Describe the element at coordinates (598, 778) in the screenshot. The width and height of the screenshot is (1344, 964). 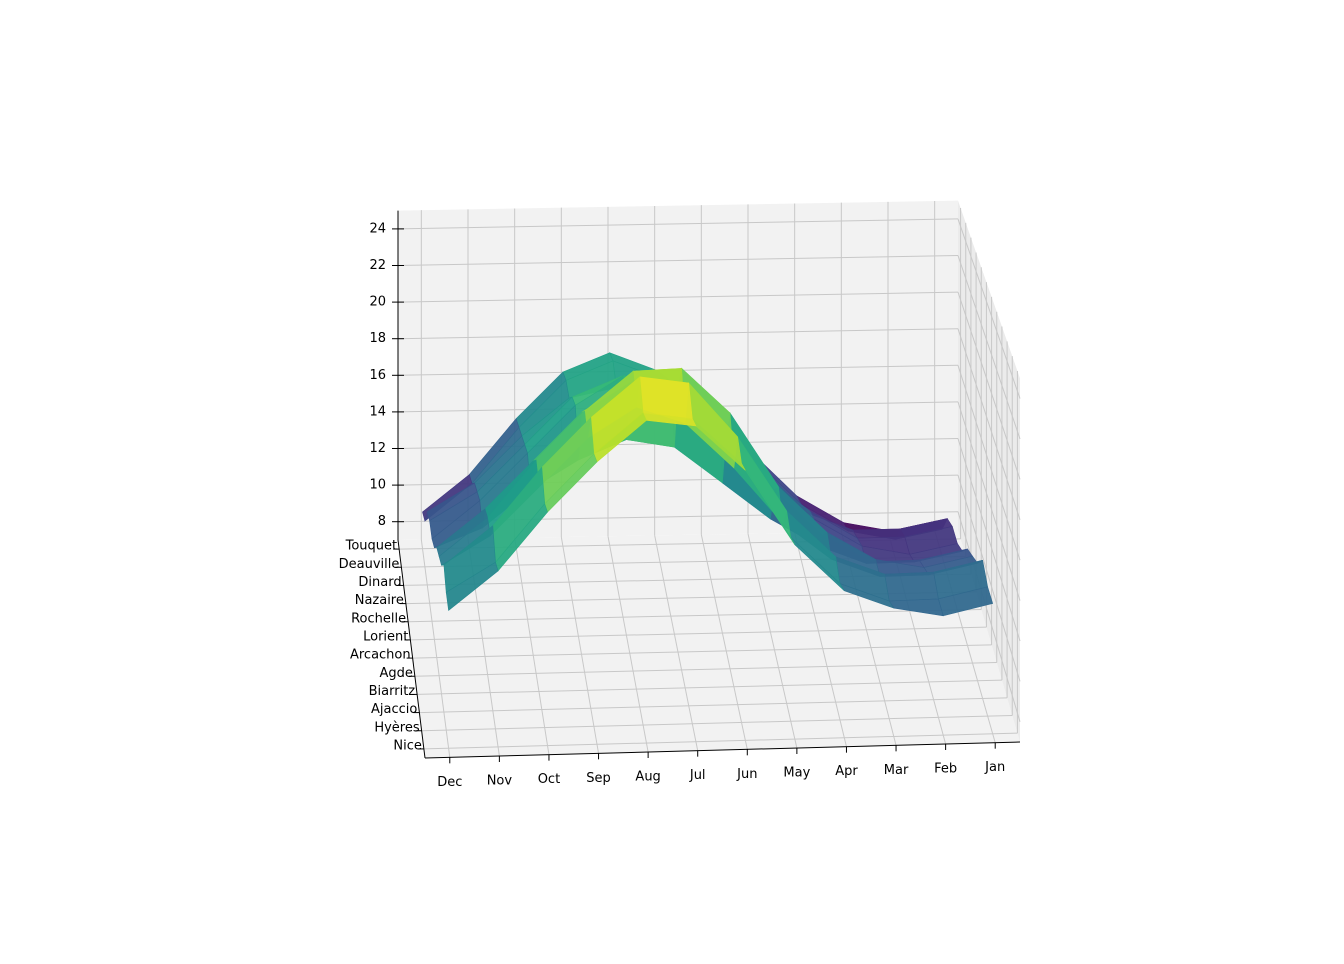
I see `x-tick-label: Sep` at that location.